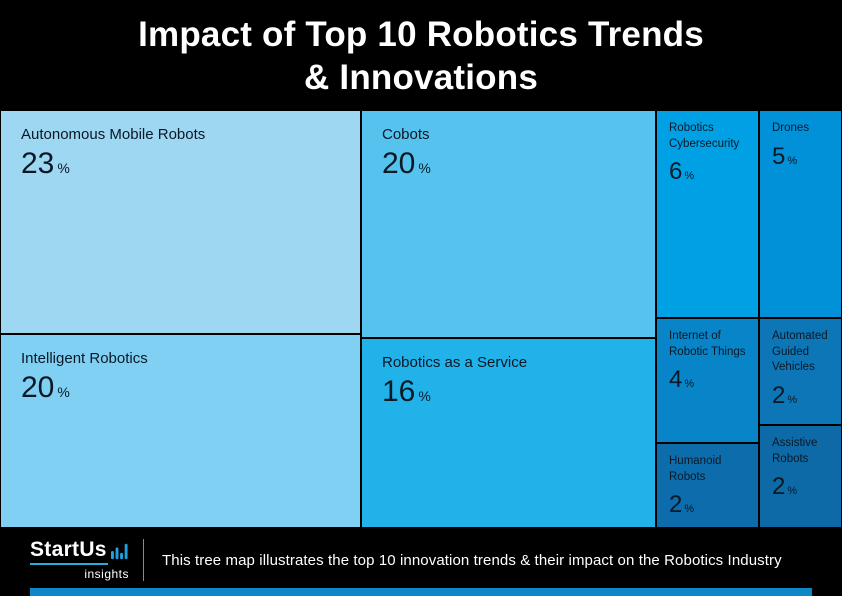 The image size is (842, 596). Describe the element at coordinates (707, 380) in the screenshot. I see `treemap-cell-internet-of-robotic-things: Internet of Robotic Things 4%` at that location.